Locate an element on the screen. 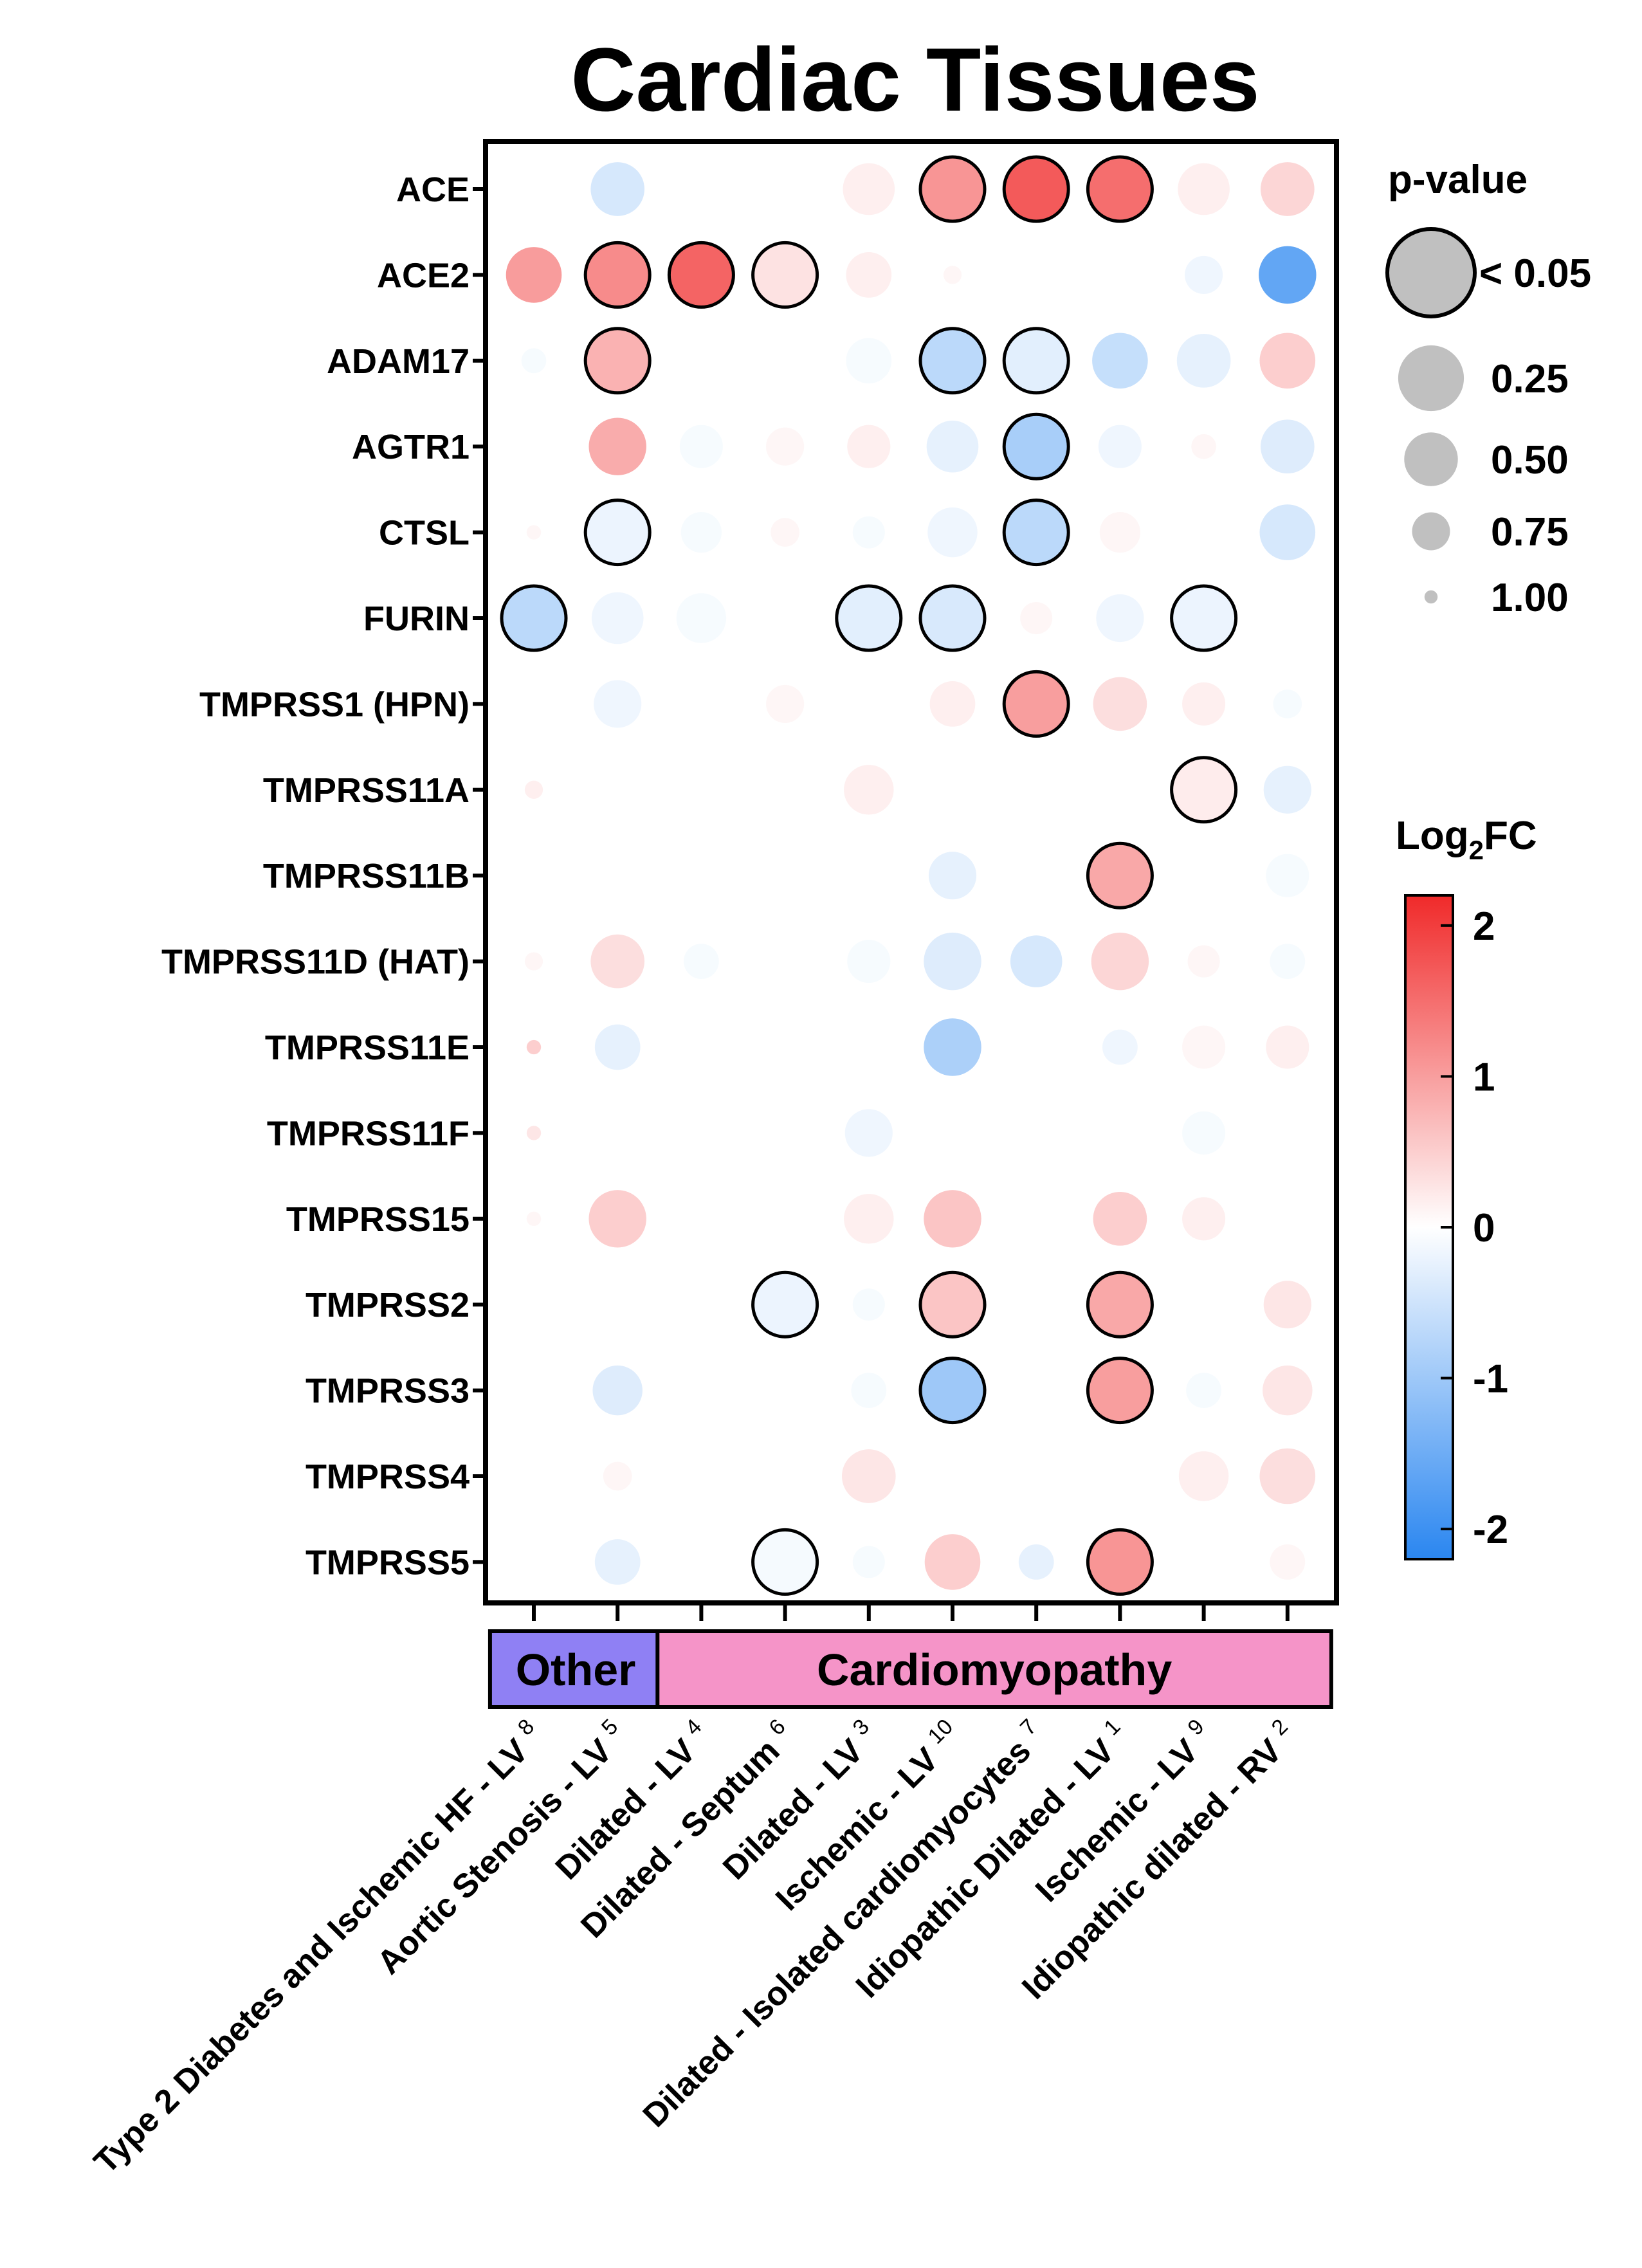  group-label: Other is located at coordinates (576, 1670).